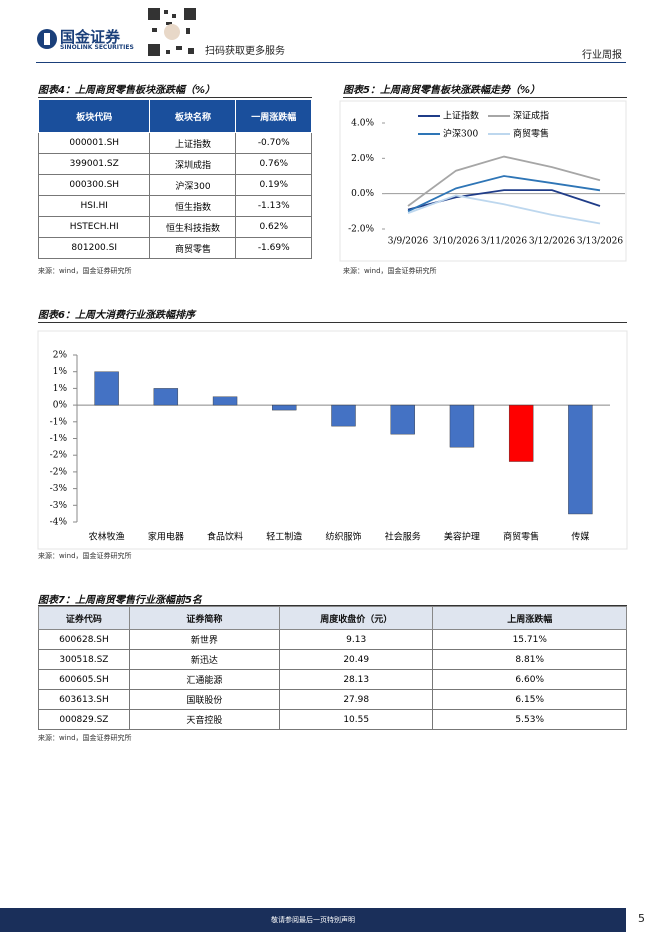 The image size is (662, 936). I want to click on header-cell: 一周涨跌幅, so click(273, 116).